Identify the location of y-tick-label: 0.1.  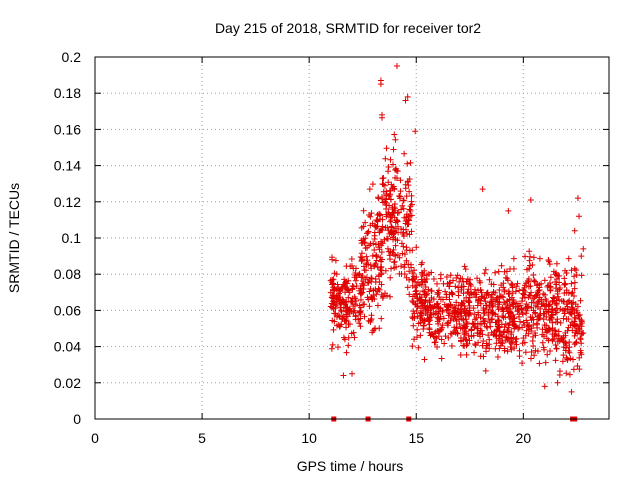
(72, 238).